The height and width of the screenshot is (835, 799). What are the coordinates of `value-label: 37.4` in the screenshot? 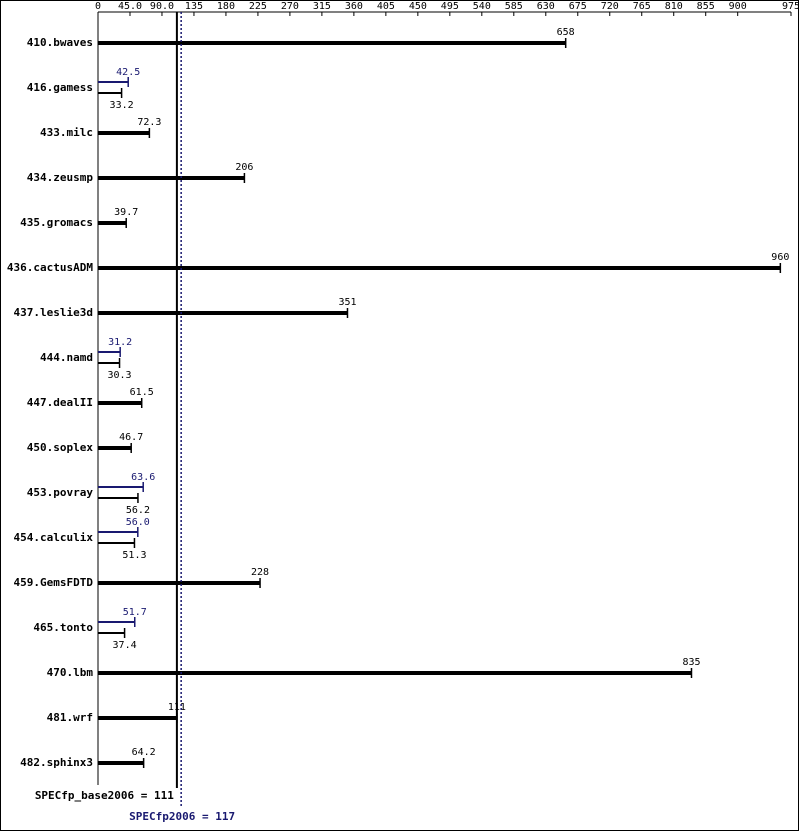 It's located at (125, 645).